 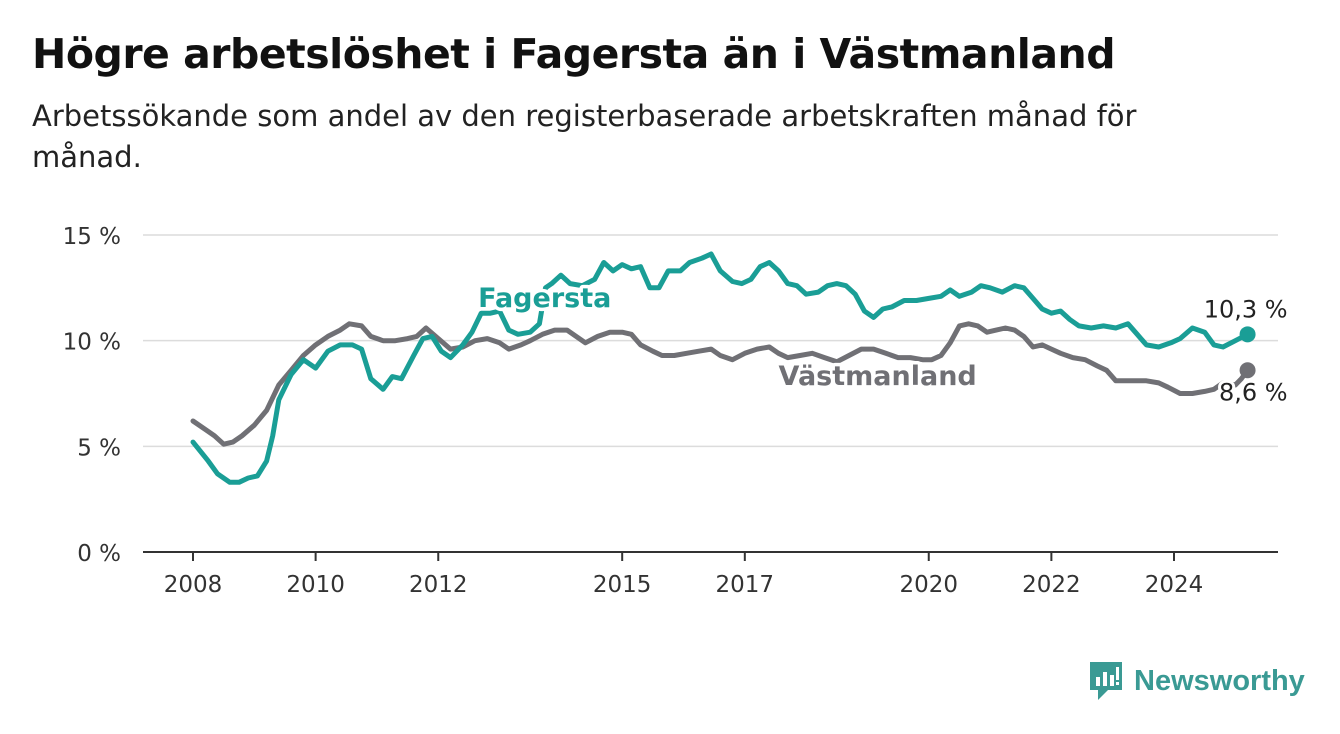 I want to click on x-tick-label: 2024, so click(x=1174, y=585).